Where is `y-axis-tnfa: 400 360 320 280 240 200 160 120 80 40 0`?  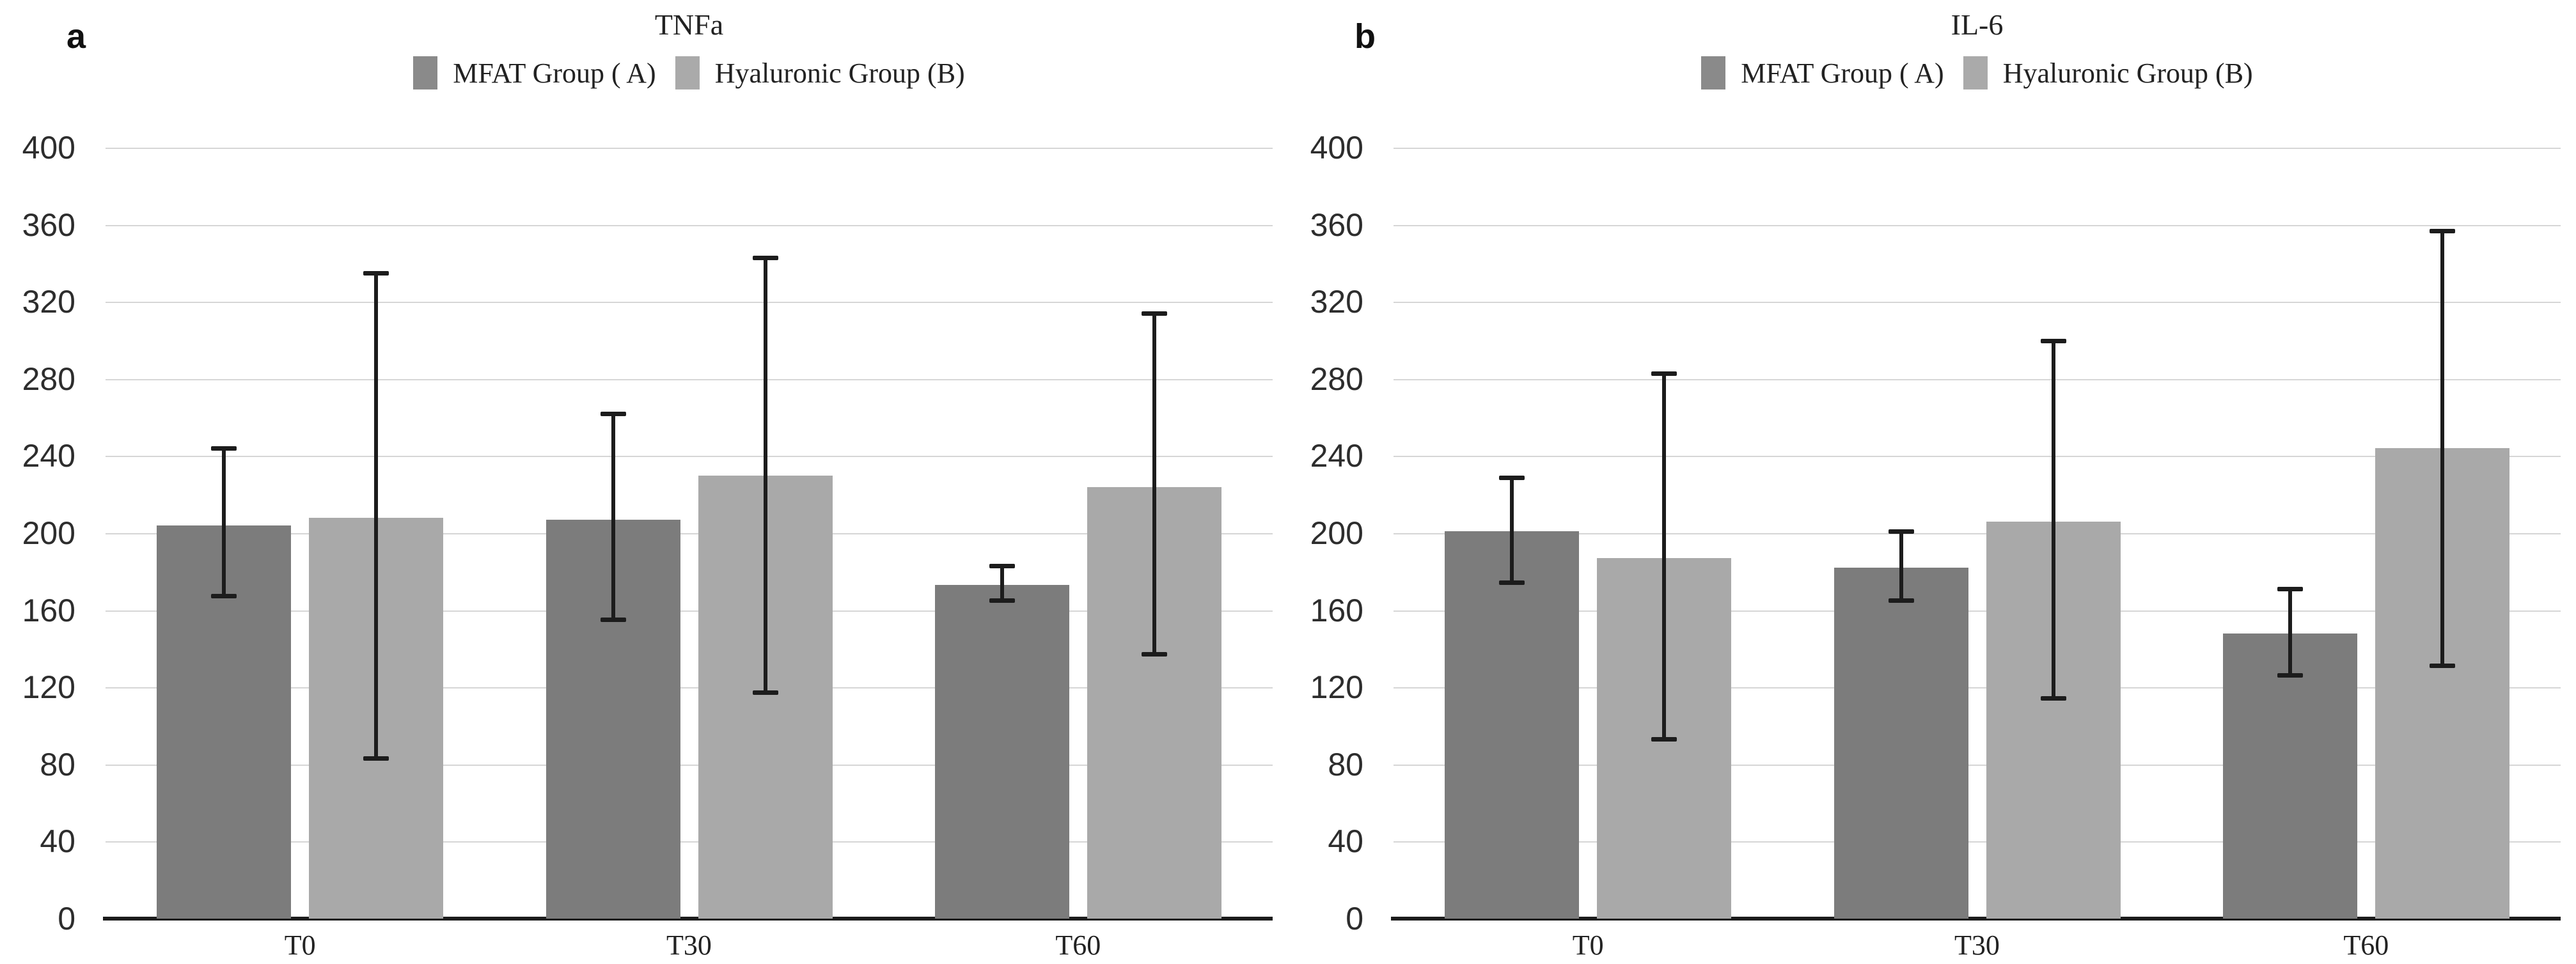
y-axis-tnfa: 400 360 320 280 240 200 160 120 80 40 0 is located at coordinates (37, 533).